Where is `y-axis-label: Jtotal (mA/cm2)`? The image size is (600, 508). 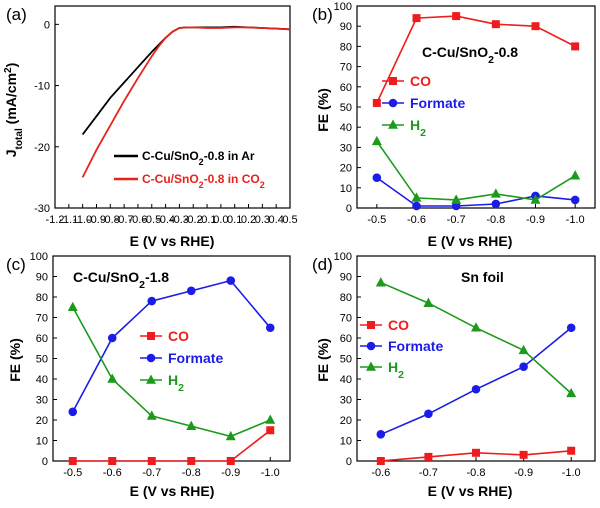 y-axis-label: Jtotal (mA/cm2) is located at coordinates (14, 110).